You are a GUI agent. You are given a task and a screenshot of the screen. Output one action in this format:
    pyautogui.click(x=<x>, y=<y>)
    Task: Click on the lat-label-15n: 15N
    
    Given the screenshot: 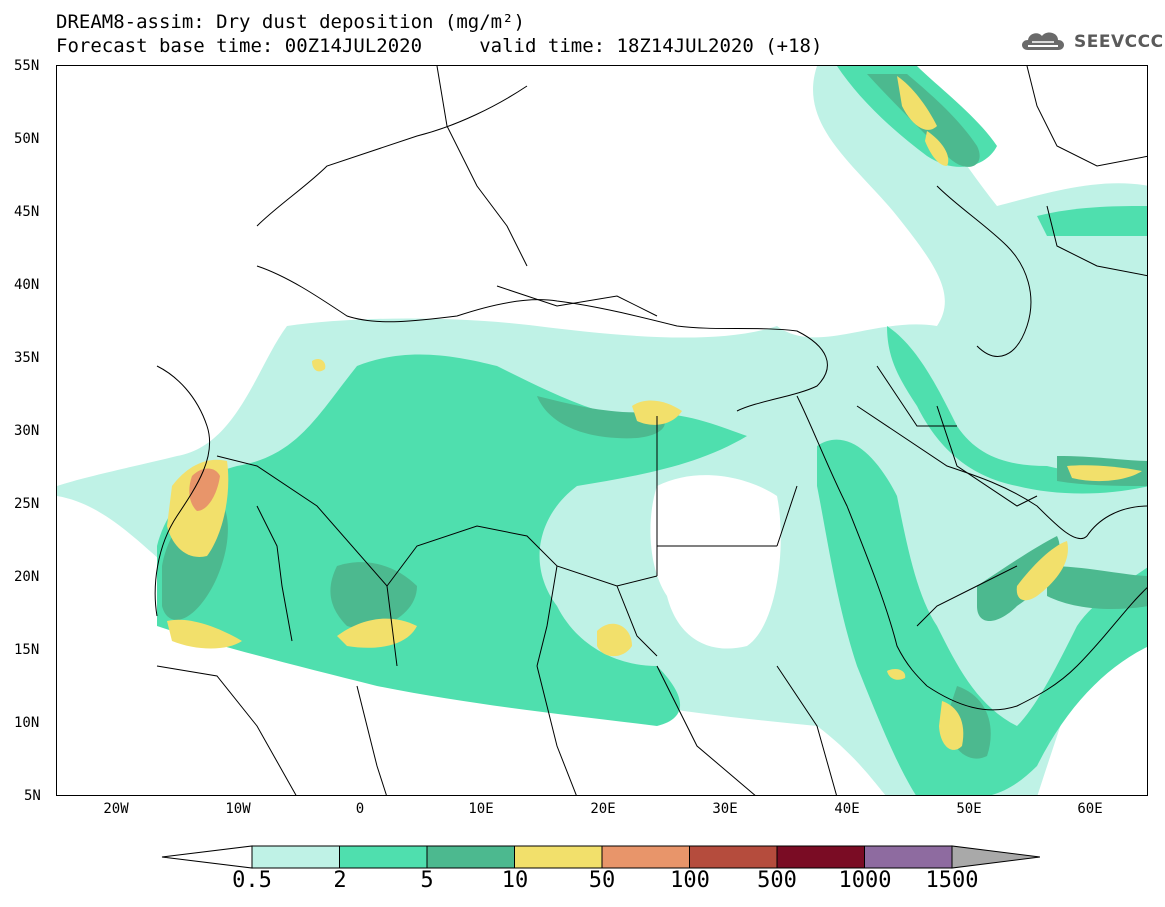 What is the action you would take?
    pyautogui.click(x=27, y=650)
    